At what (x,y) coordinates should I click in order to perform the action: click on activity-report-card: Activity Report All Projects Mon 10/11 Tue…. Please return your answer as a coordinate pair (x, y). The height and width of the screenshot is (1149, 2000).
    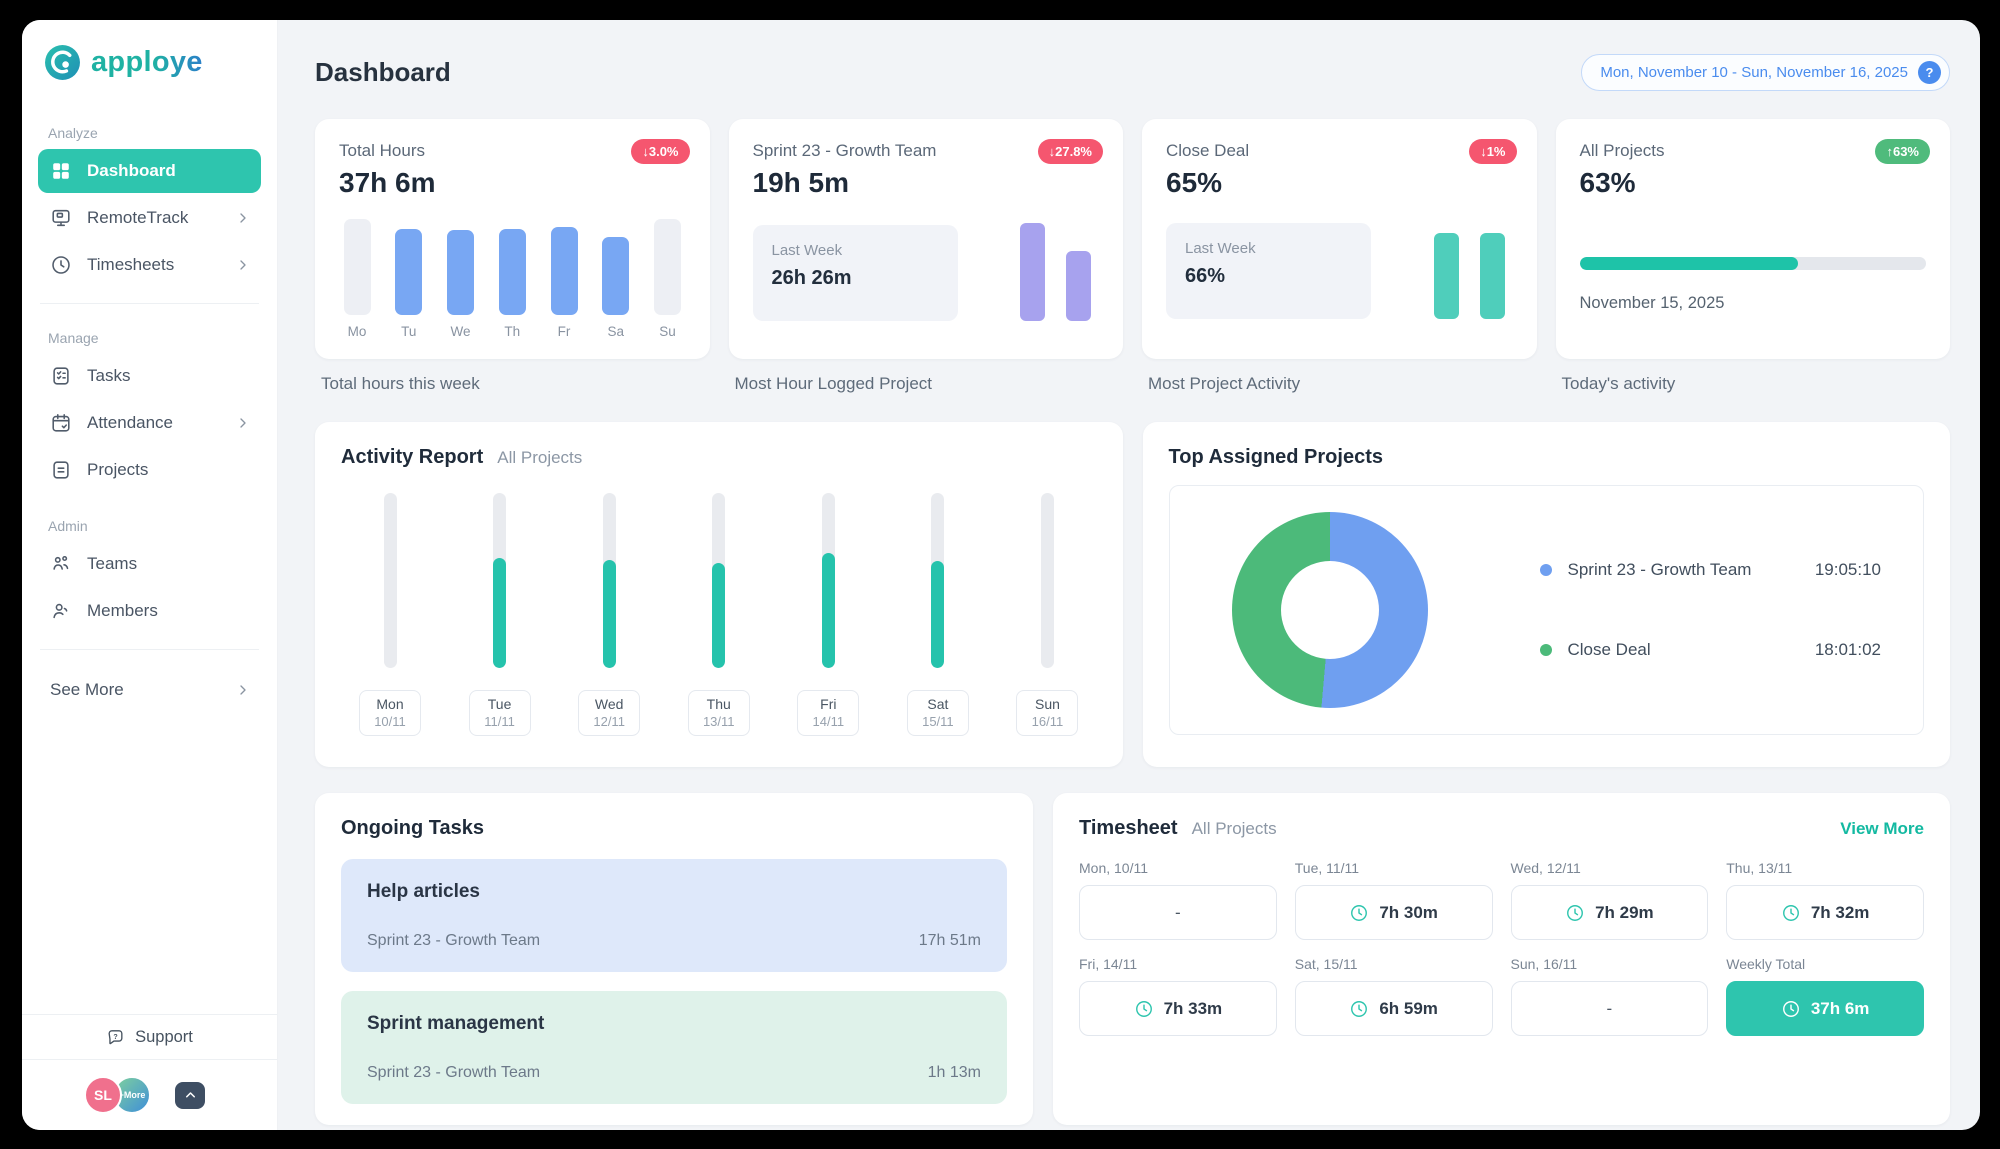
    Looking at the image, I should click on (719, 594).